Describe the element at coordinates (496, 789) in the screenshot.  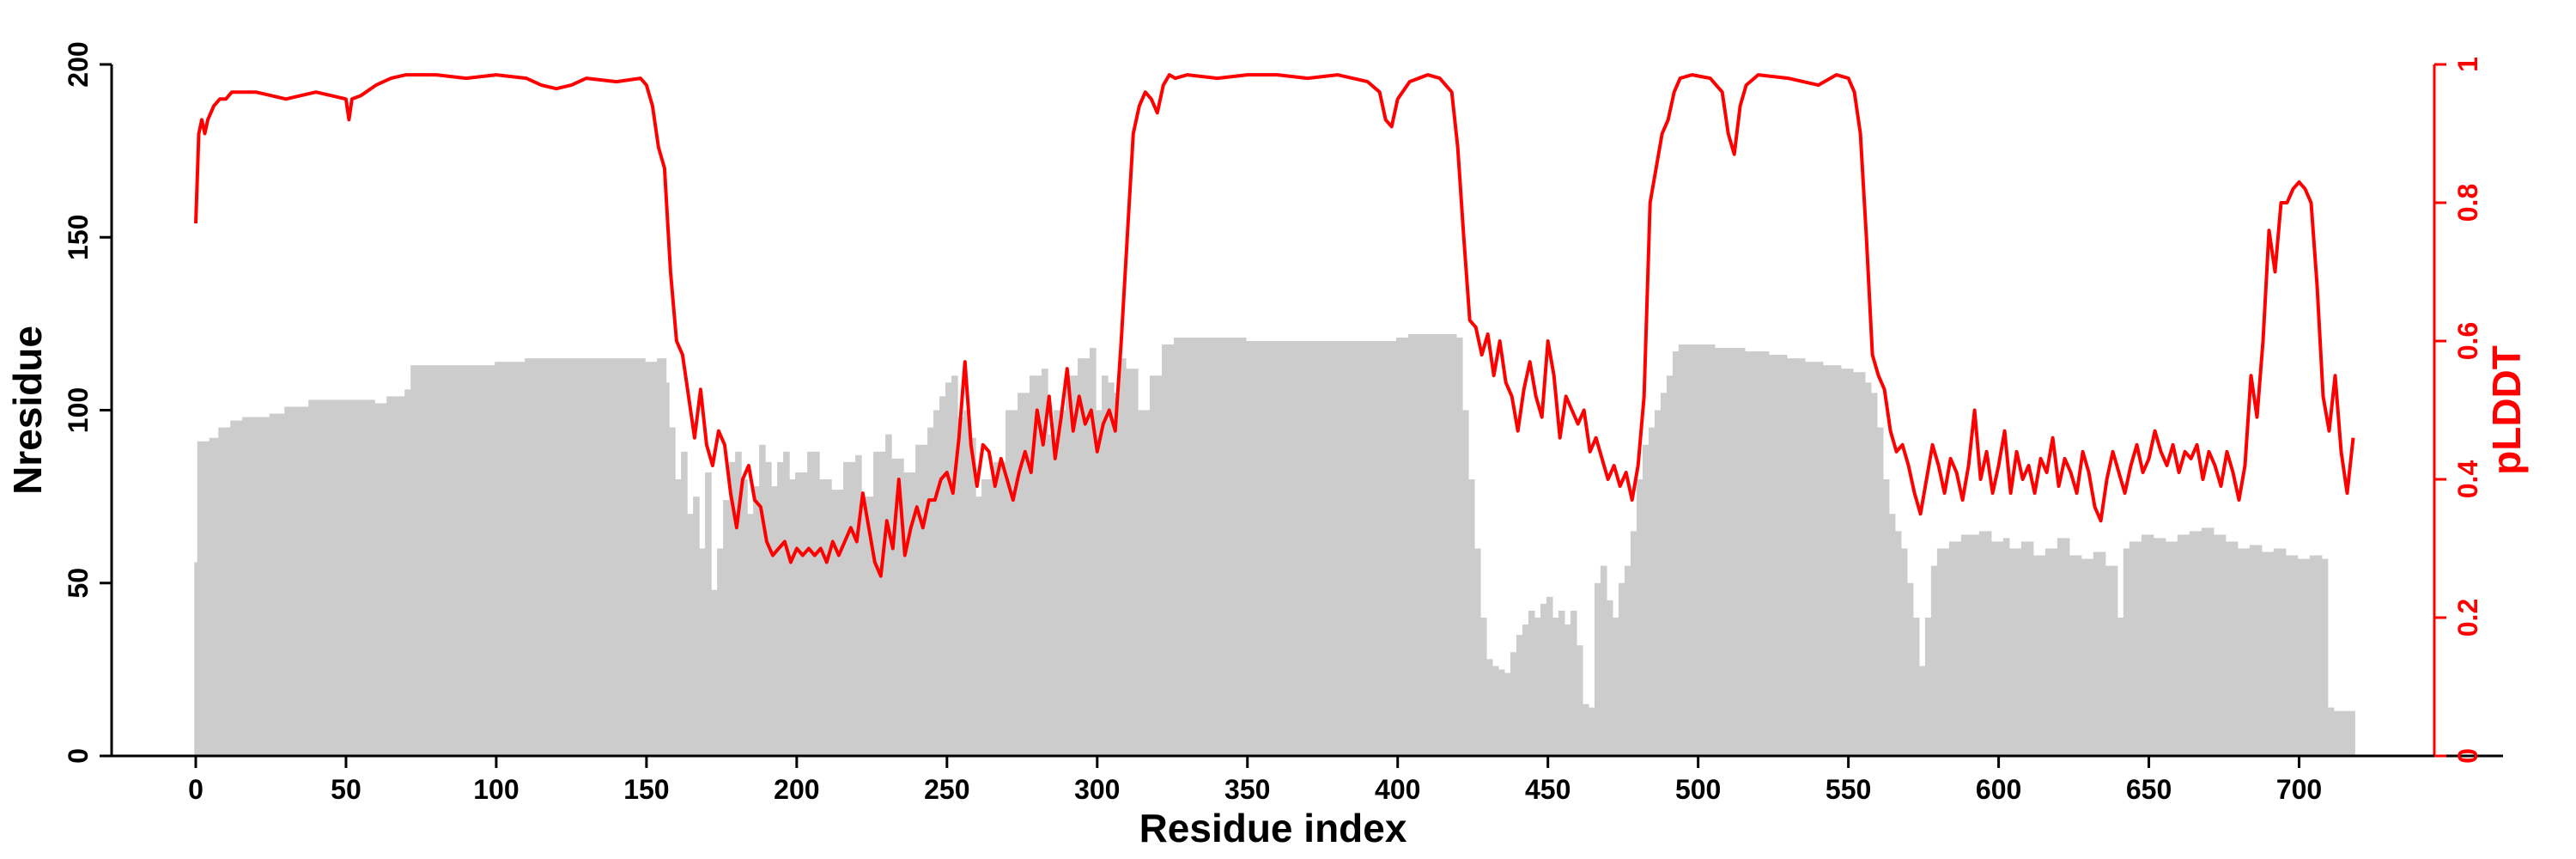
I see `x-tick-label: 100` at that location.